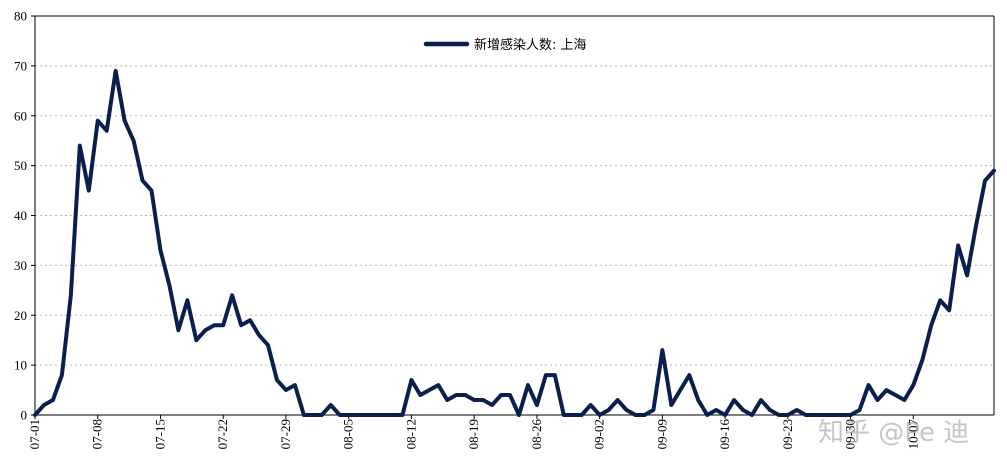 This screenshot has width=1007, height=474. What do you see at coordinates (20, 65) in the screenshot?
I see `y-tick-label: 70` at bounding box center [20, 65].